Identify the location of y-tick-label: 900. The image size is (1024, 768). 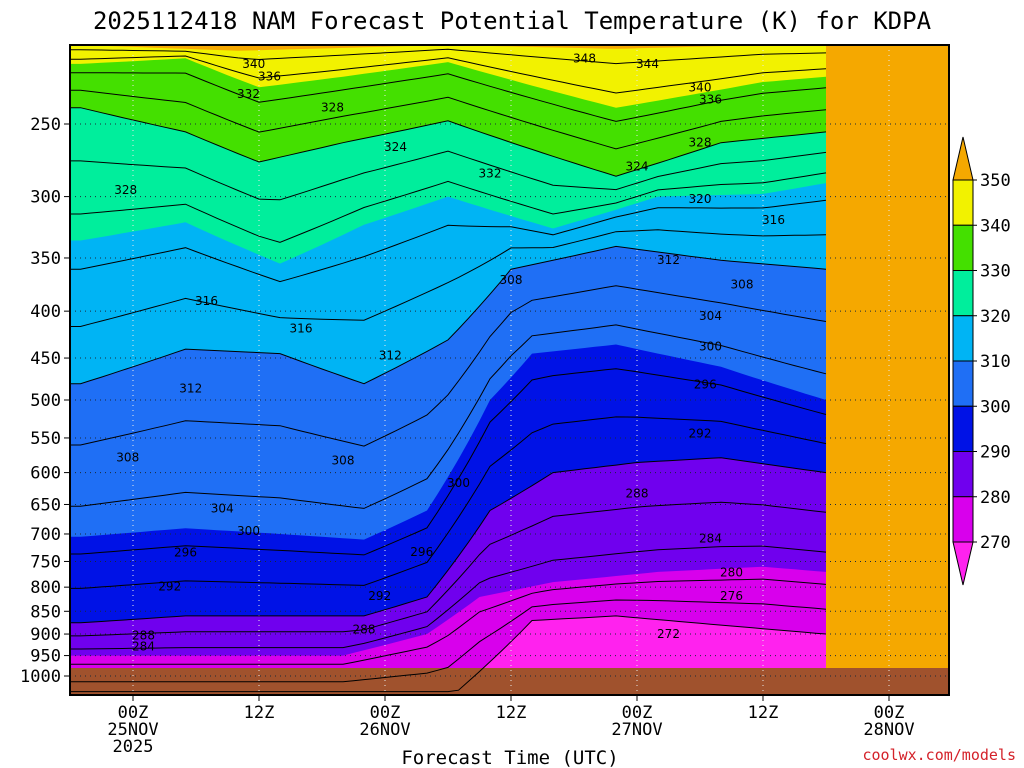
(45, 635).